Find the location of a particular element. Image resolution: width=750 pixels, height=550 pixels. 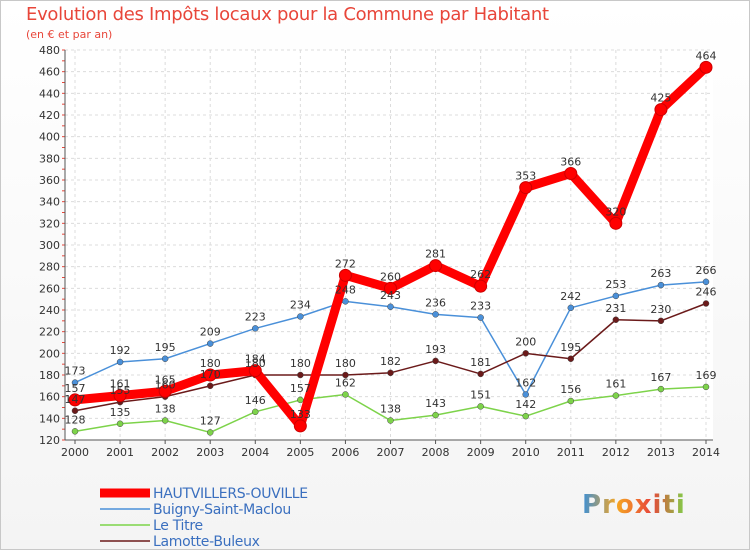

chart-subtitle: (en € et par an) is located at coordinates (69, 34).